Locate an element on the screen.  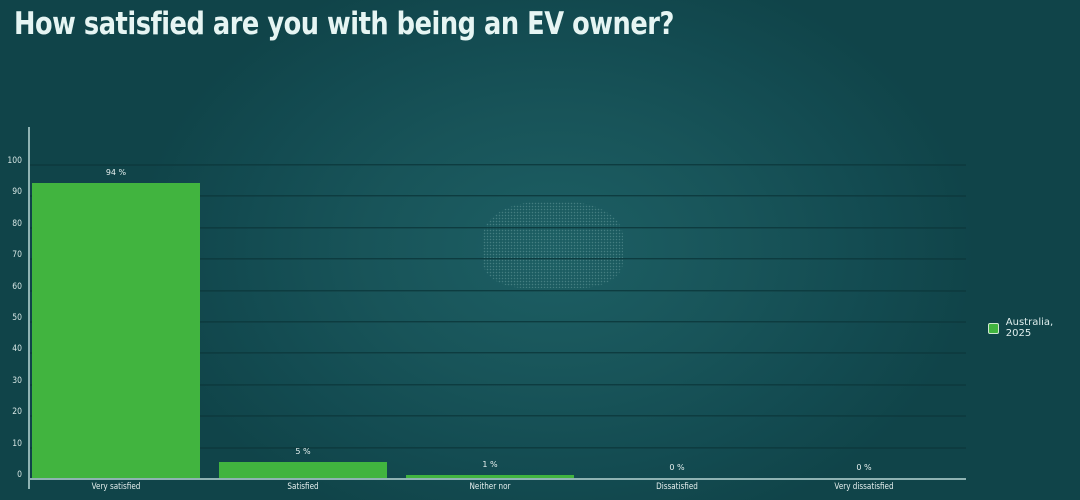
y-tick-label: 100 is located at coordinates (14, 161).